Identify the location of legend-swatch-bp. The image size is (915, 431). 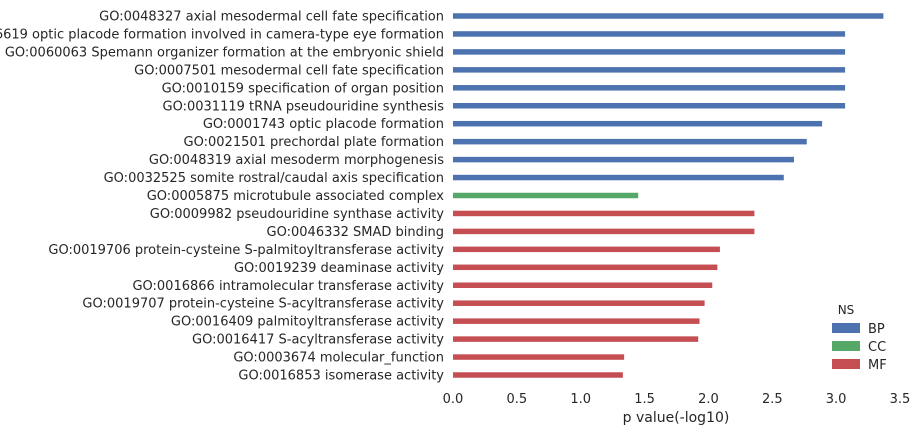
(846, 328).